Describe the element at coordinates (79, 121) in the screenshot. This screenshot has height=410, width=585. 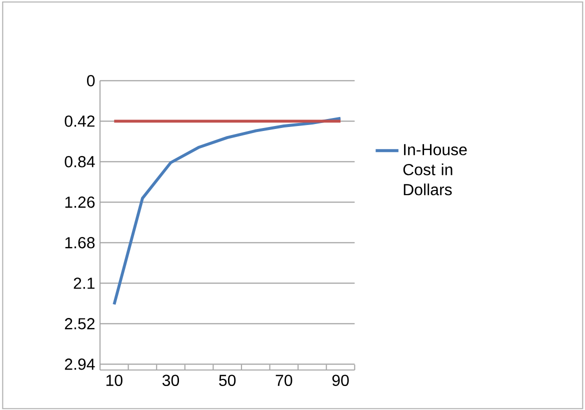
I see `y-tick-label: 0.42` at that location.